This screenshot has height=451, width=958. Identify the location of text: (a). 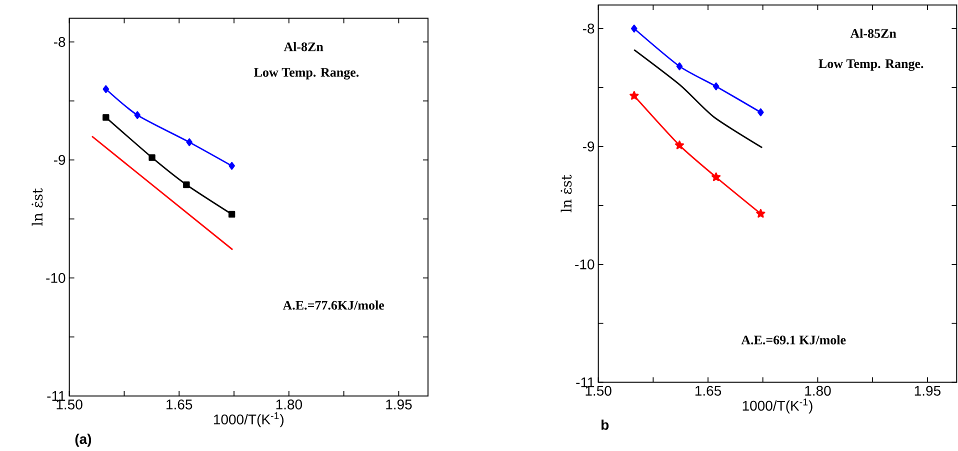
(83, 440).